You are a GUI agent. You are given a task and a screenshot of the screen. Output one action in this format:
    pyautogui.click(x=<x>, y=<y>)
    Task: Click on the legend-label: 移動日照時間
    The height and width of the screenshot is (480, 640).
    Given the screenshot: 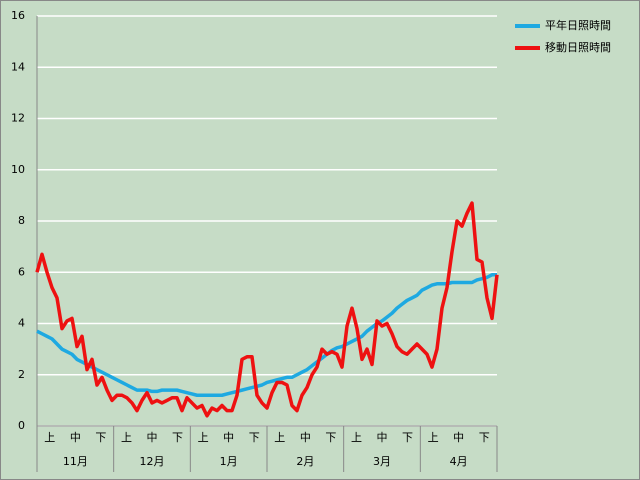 What is the action you would take?
    pyautogui.click(x=578, y=47)
    